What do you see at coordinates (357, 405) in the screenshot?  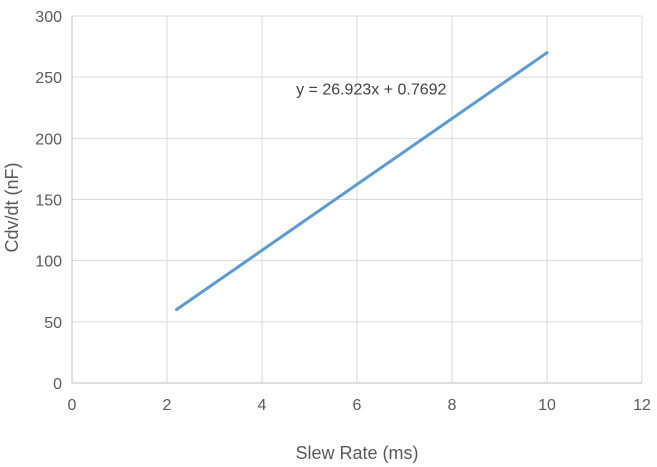 I see `x-tick-label-3: 6` at bounding box center [357, 405].